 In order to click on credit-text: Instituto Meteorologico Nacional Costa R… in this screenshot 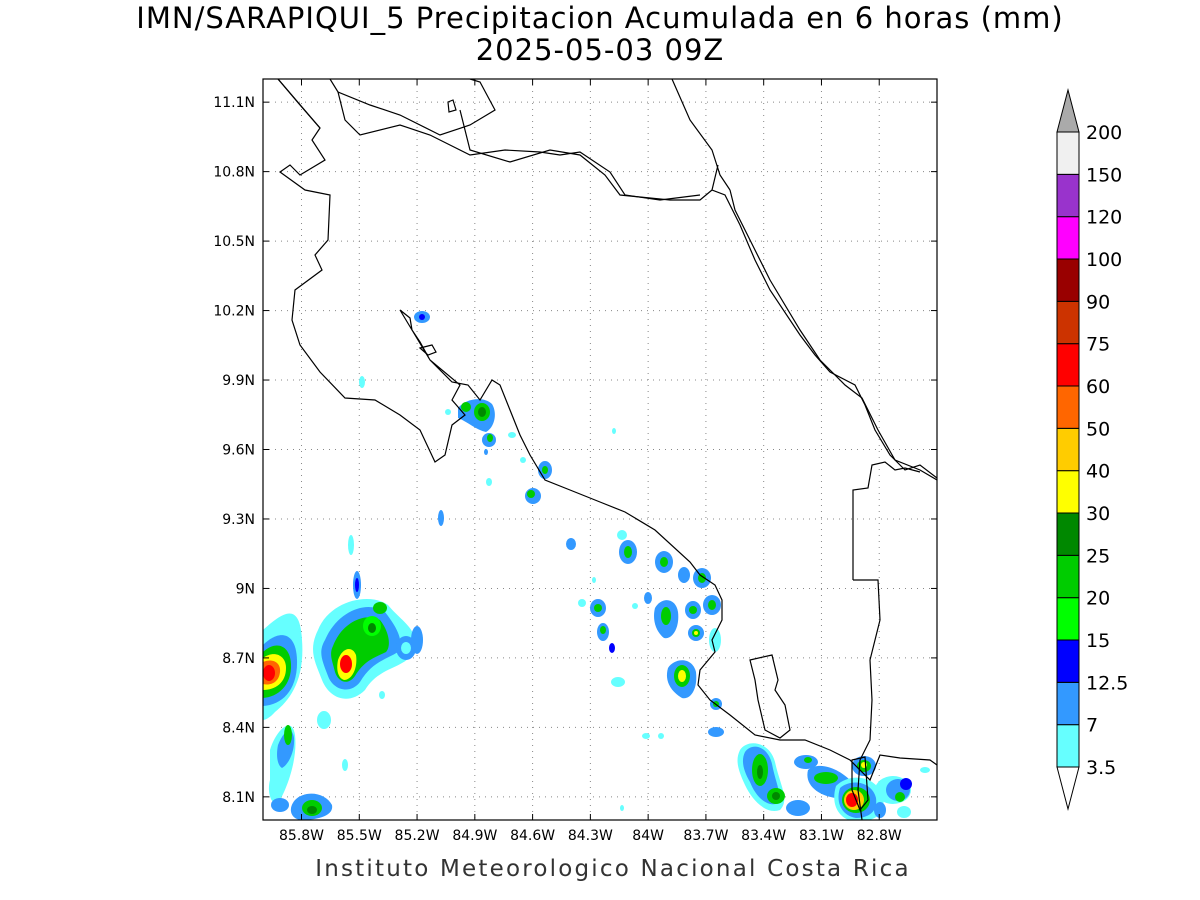, I will do `click(613, 869)`.